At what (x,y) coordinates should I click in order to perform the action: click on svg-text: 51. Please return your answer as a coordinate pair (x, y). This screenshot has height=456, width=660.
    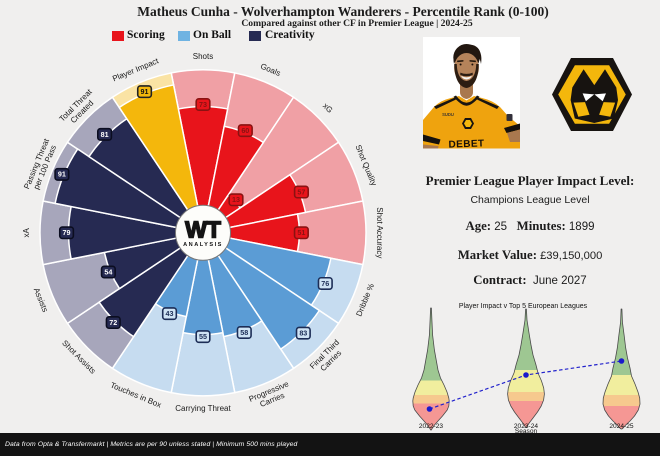
    Looking at the image, I should click on (301, 232).